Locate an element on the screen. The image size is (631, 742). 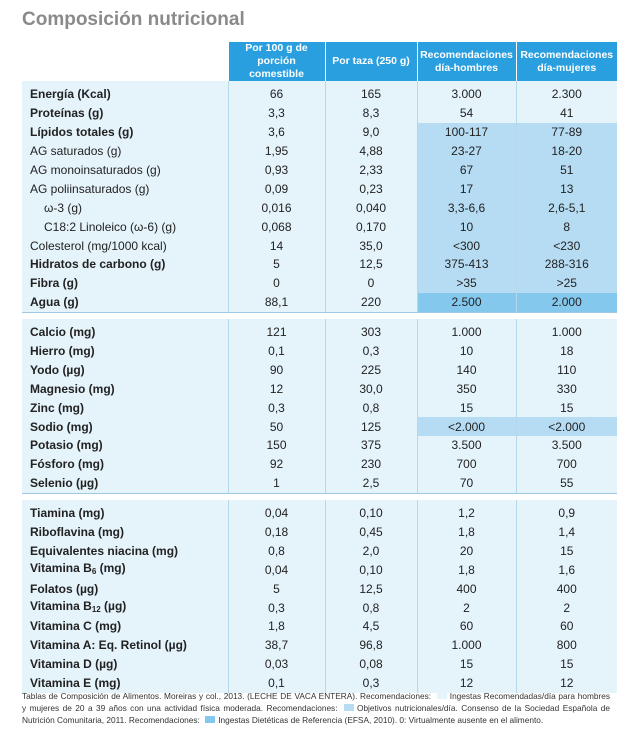
nutrient-name: Hierro (mg) is located at coordinates (62, 351).